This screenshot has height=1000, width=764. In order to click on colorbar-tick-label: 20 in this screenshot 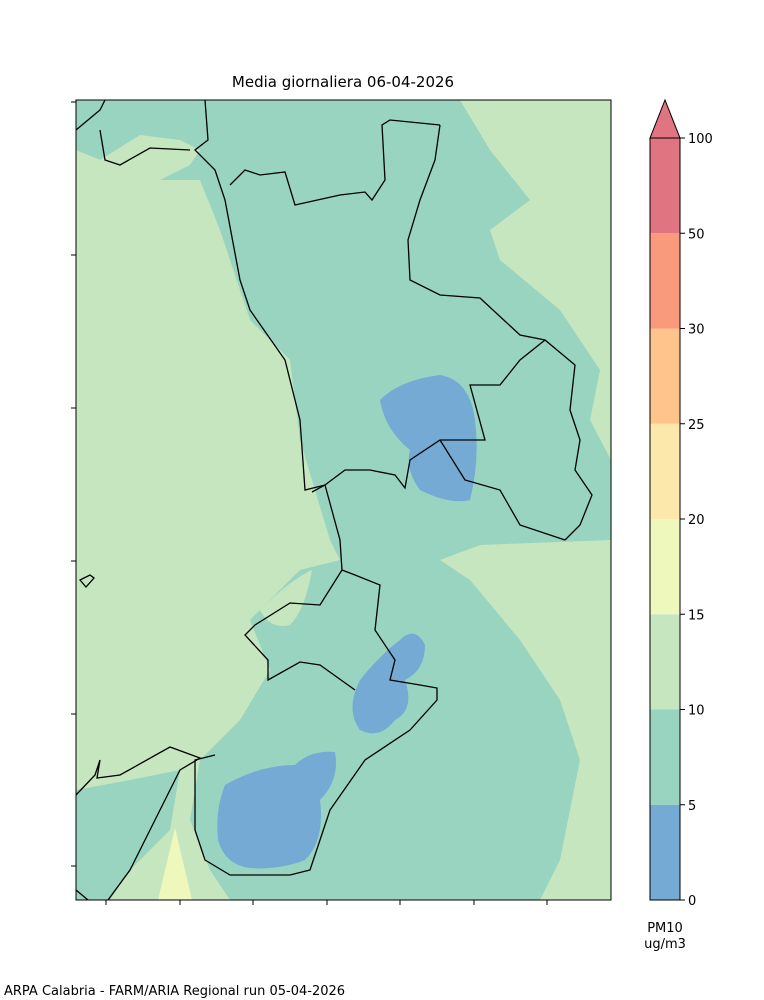, I will do `click(696, 520)`.